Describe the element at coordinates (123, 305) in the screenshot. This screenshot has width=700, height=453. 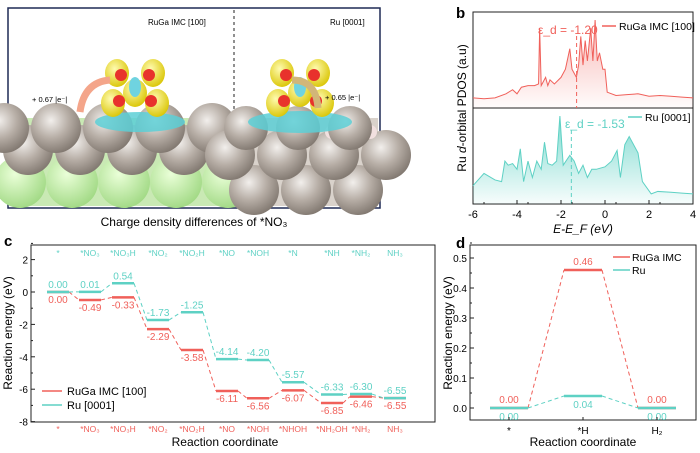
I see `energy-value-label: -0.33` at that location.